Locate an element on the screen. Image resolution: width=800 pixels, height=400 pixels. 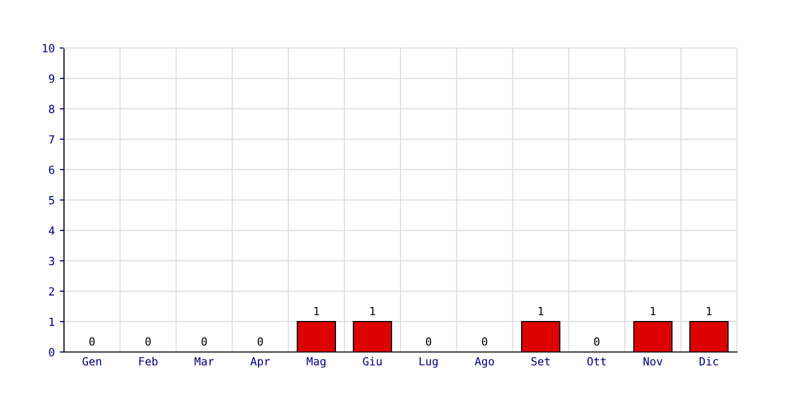
y-tick-label: 1 is located at coordinates (52, 322).